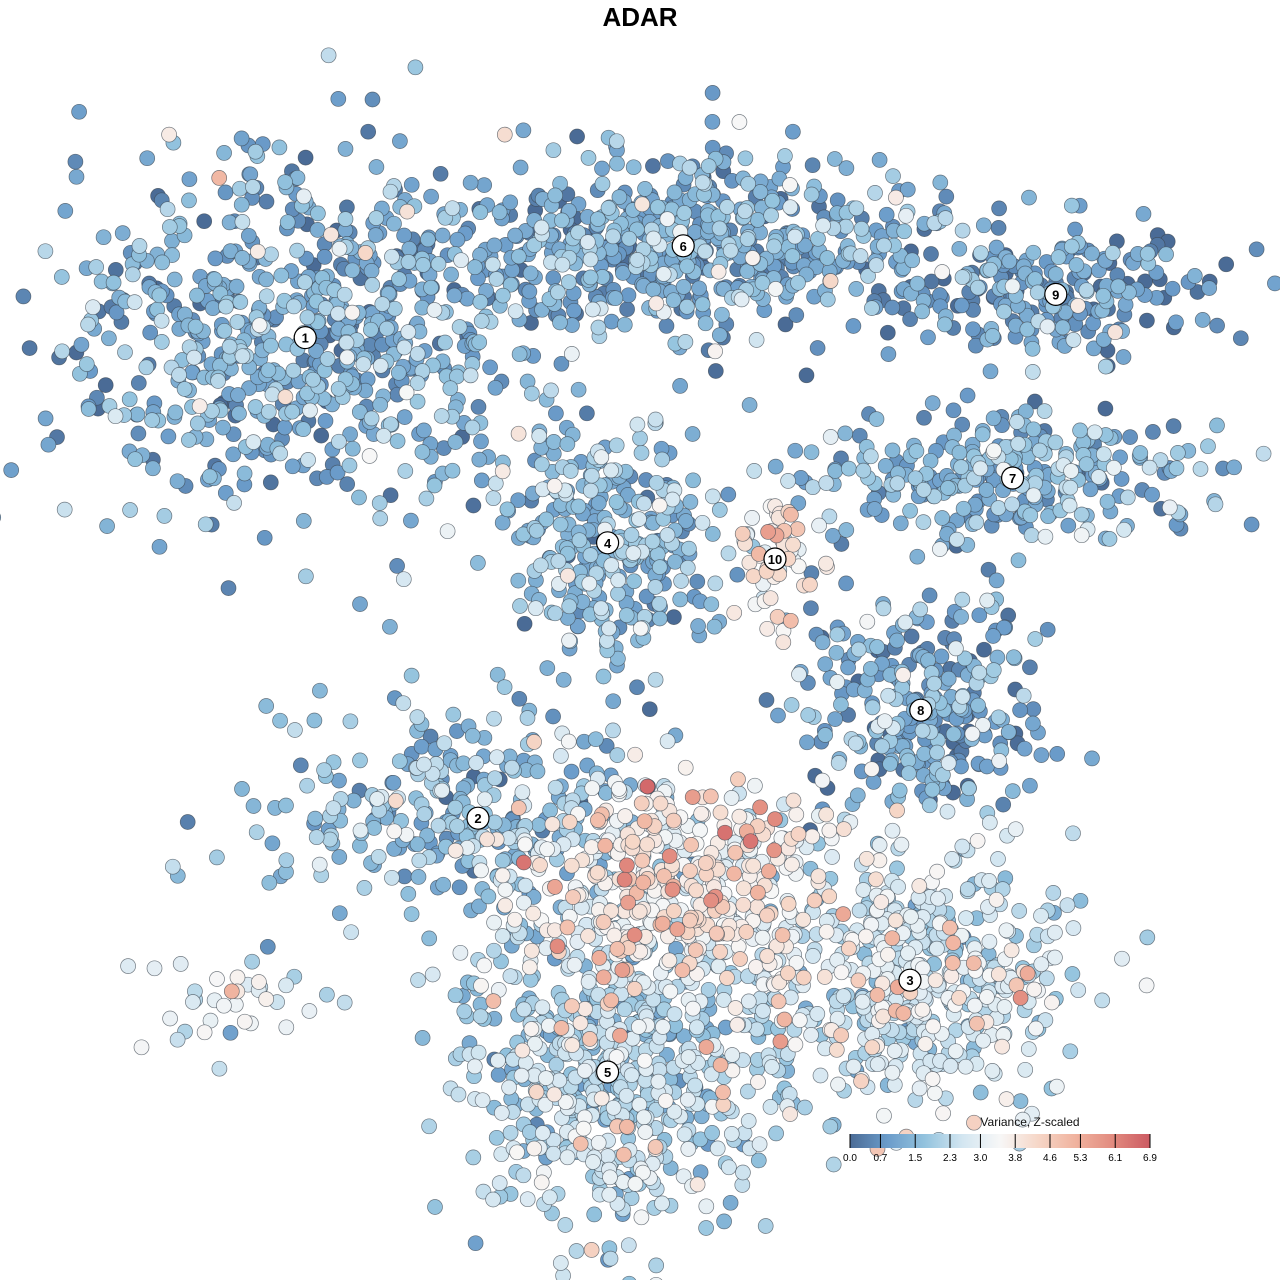 The height and width of the screenshot is (1280, 1280). I want to click on cluster-label-1: 1, so click(305, 338).